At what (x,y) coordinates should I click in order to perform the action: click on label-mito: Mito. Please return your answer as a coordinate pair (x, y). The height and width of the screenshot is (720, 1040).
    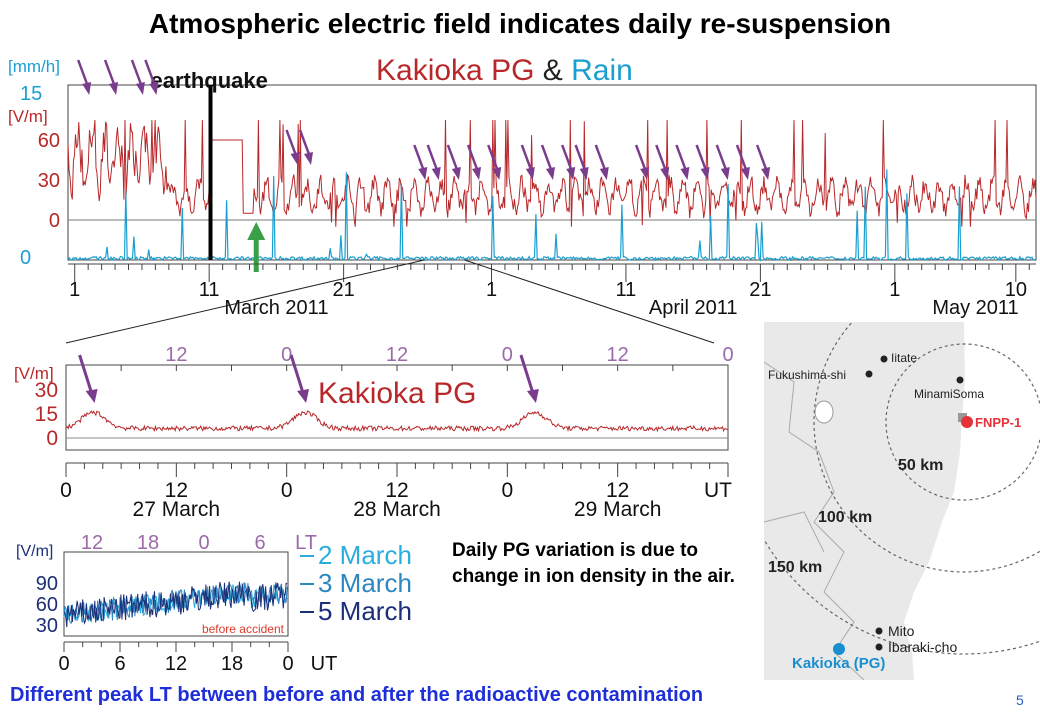
    Looking at the image, I should click on (901, 631).